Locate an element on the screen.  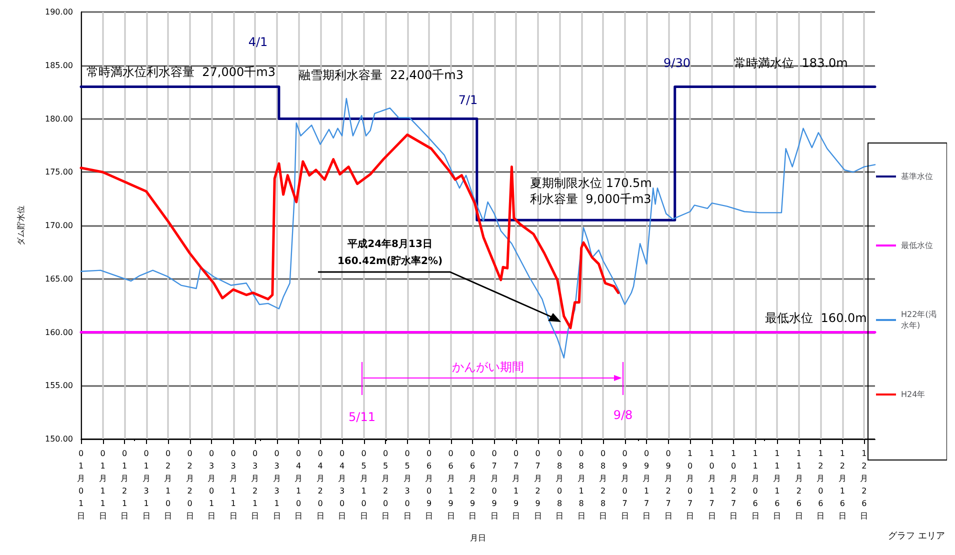
x-tick-label: 12月06日 is located at coordinates (820, 484).